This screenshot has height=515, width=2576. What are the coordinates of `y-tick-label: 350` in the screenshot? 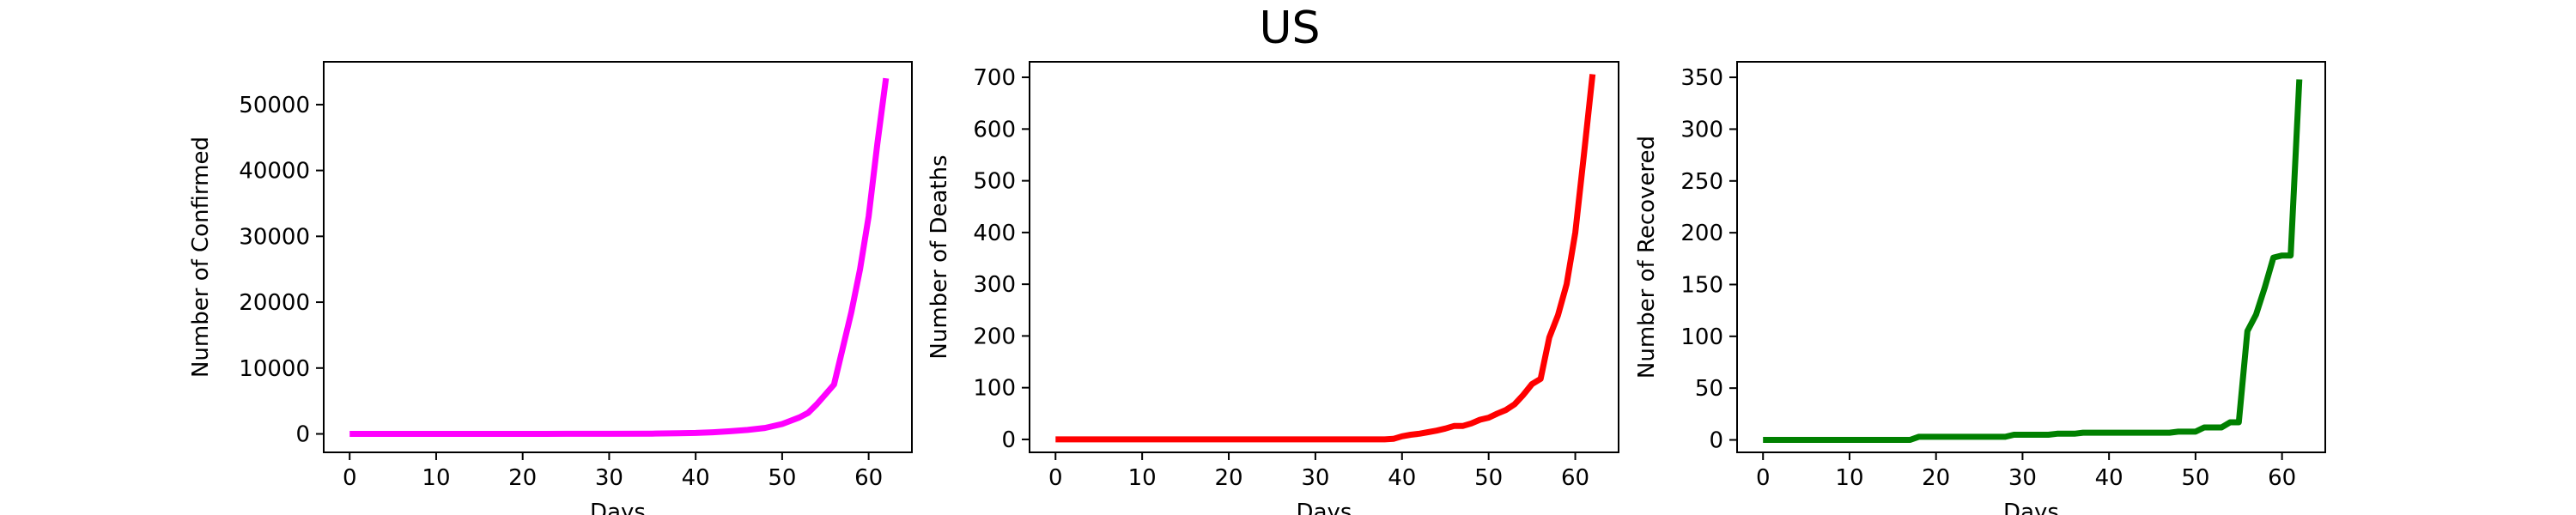 It's located at (1701, 78).